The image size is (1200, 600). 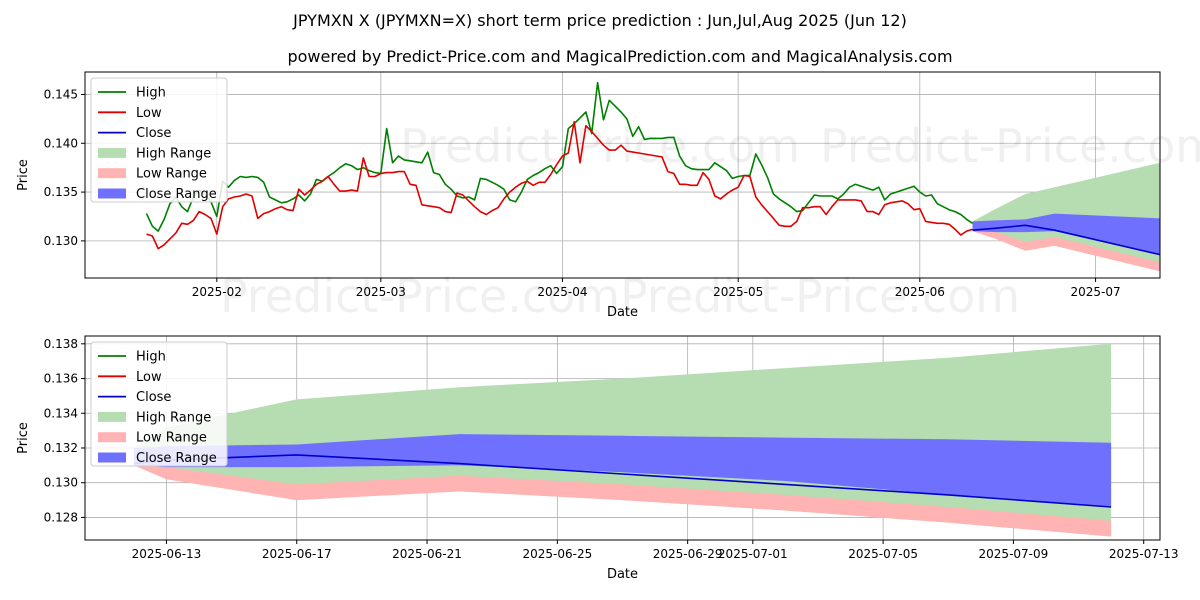 I want to click on x-tick-label: 2025-06-29, so click(x=688, y=554).